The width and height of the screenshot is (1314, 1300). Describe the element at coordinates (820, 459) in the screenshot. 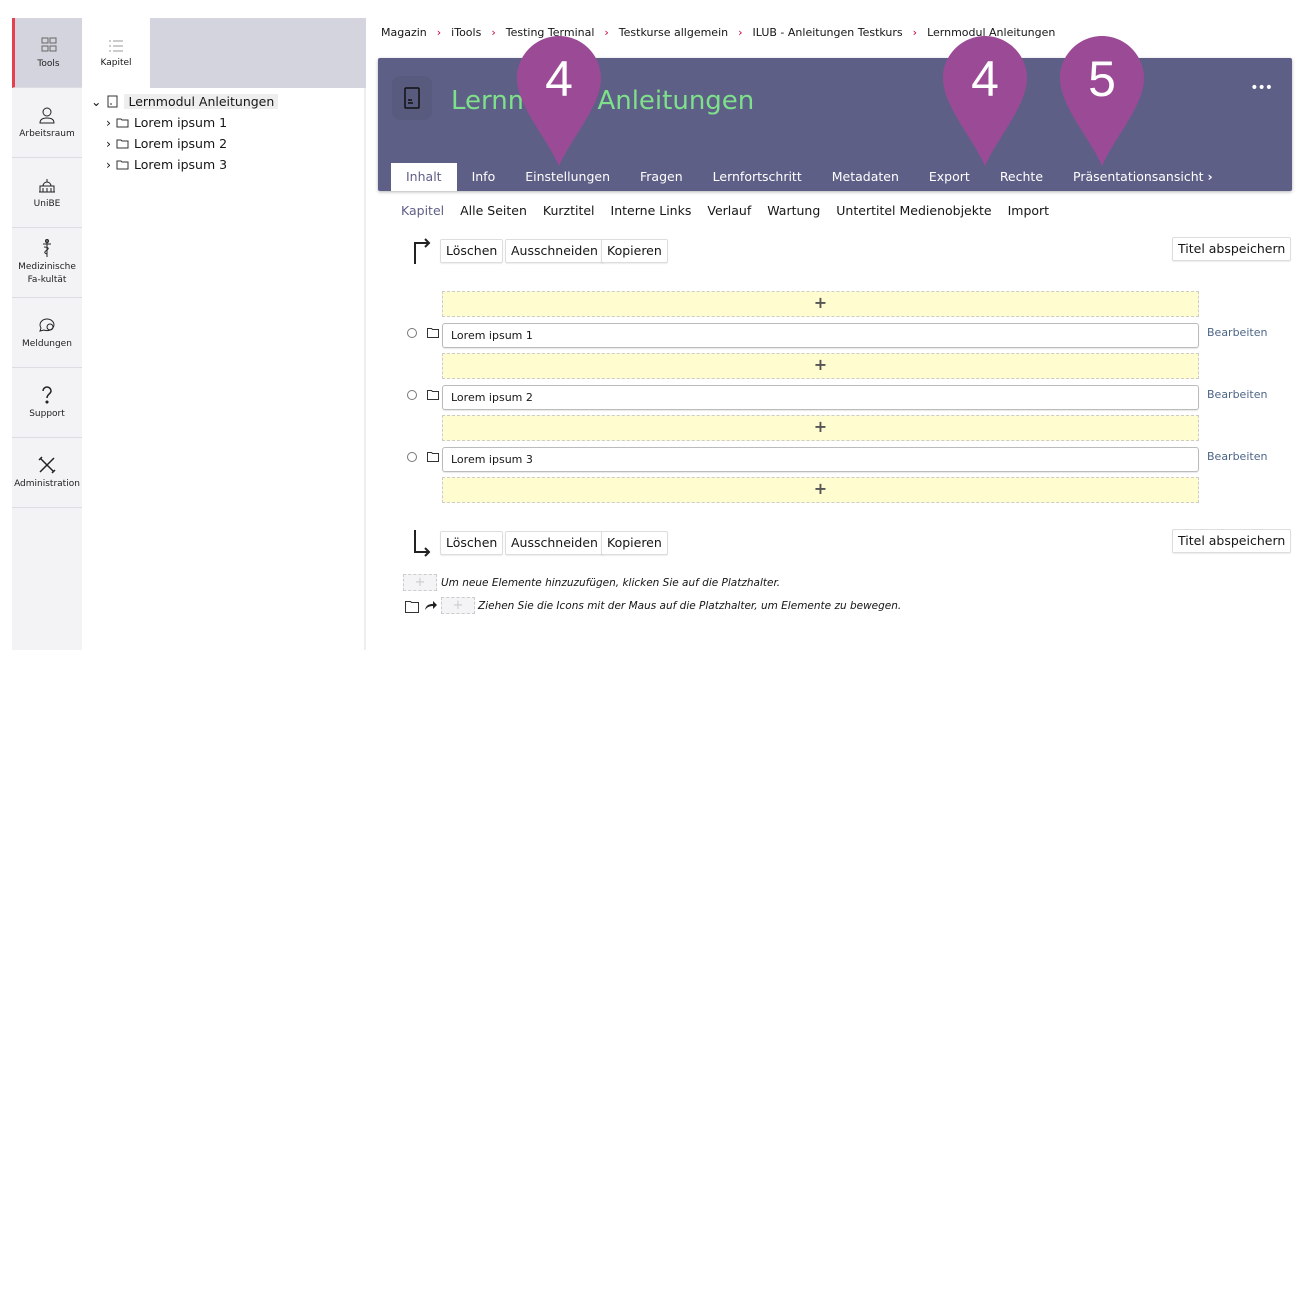

I see `chapter-title-input: Lorem ipsum 3` at that location.